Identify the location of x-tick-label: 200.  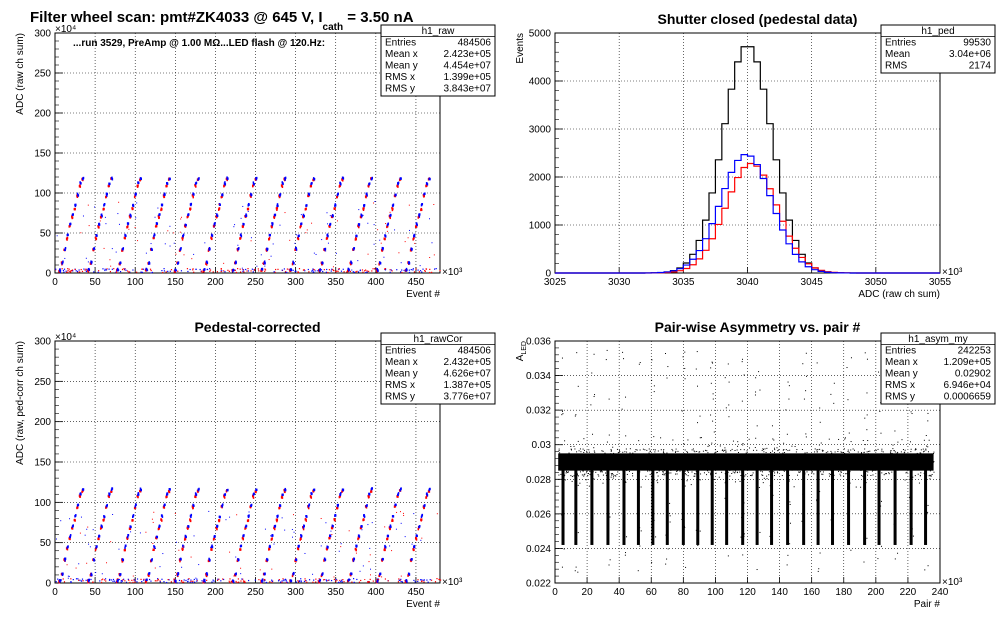
(875, 592).